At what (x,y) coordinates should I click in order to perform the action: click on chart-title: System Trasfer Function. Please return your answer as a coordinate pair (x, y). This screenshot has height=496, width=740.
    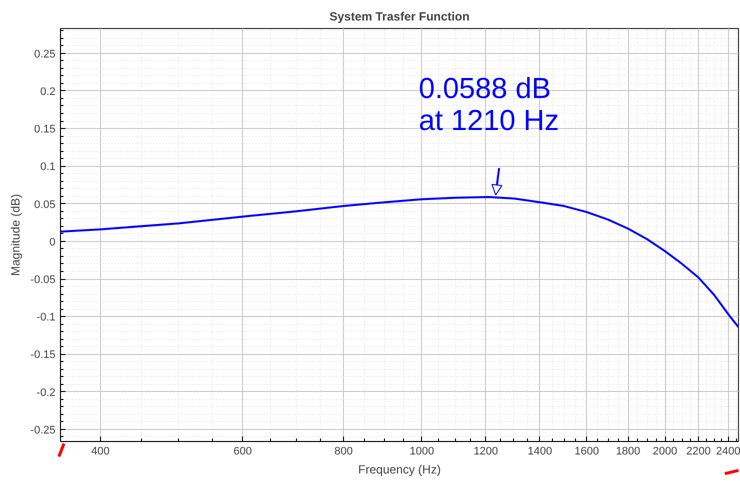
    Looking at the image, I should click on (399, 17).